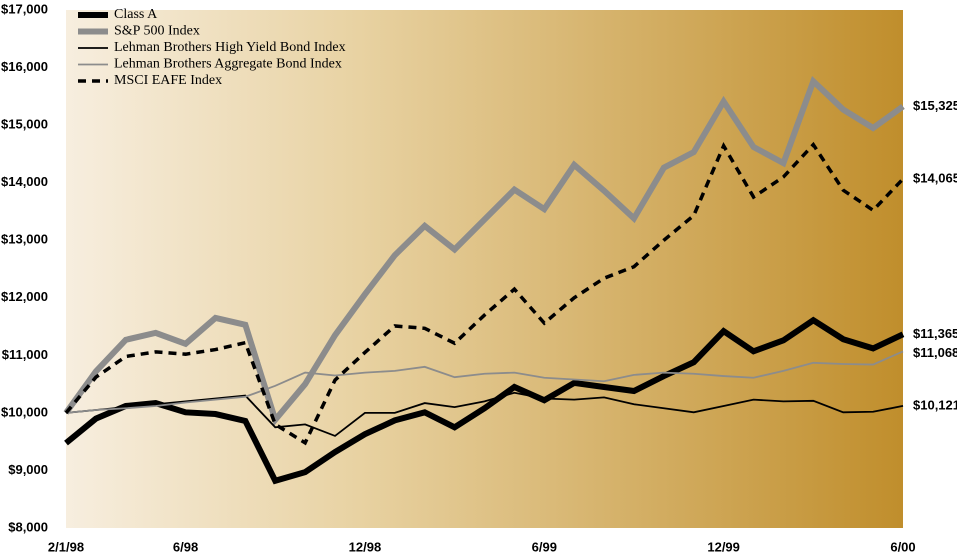  Describe the element at coordinates (24, 239) in the screenshot. I see `y-tick-label: $13,000` at that location.